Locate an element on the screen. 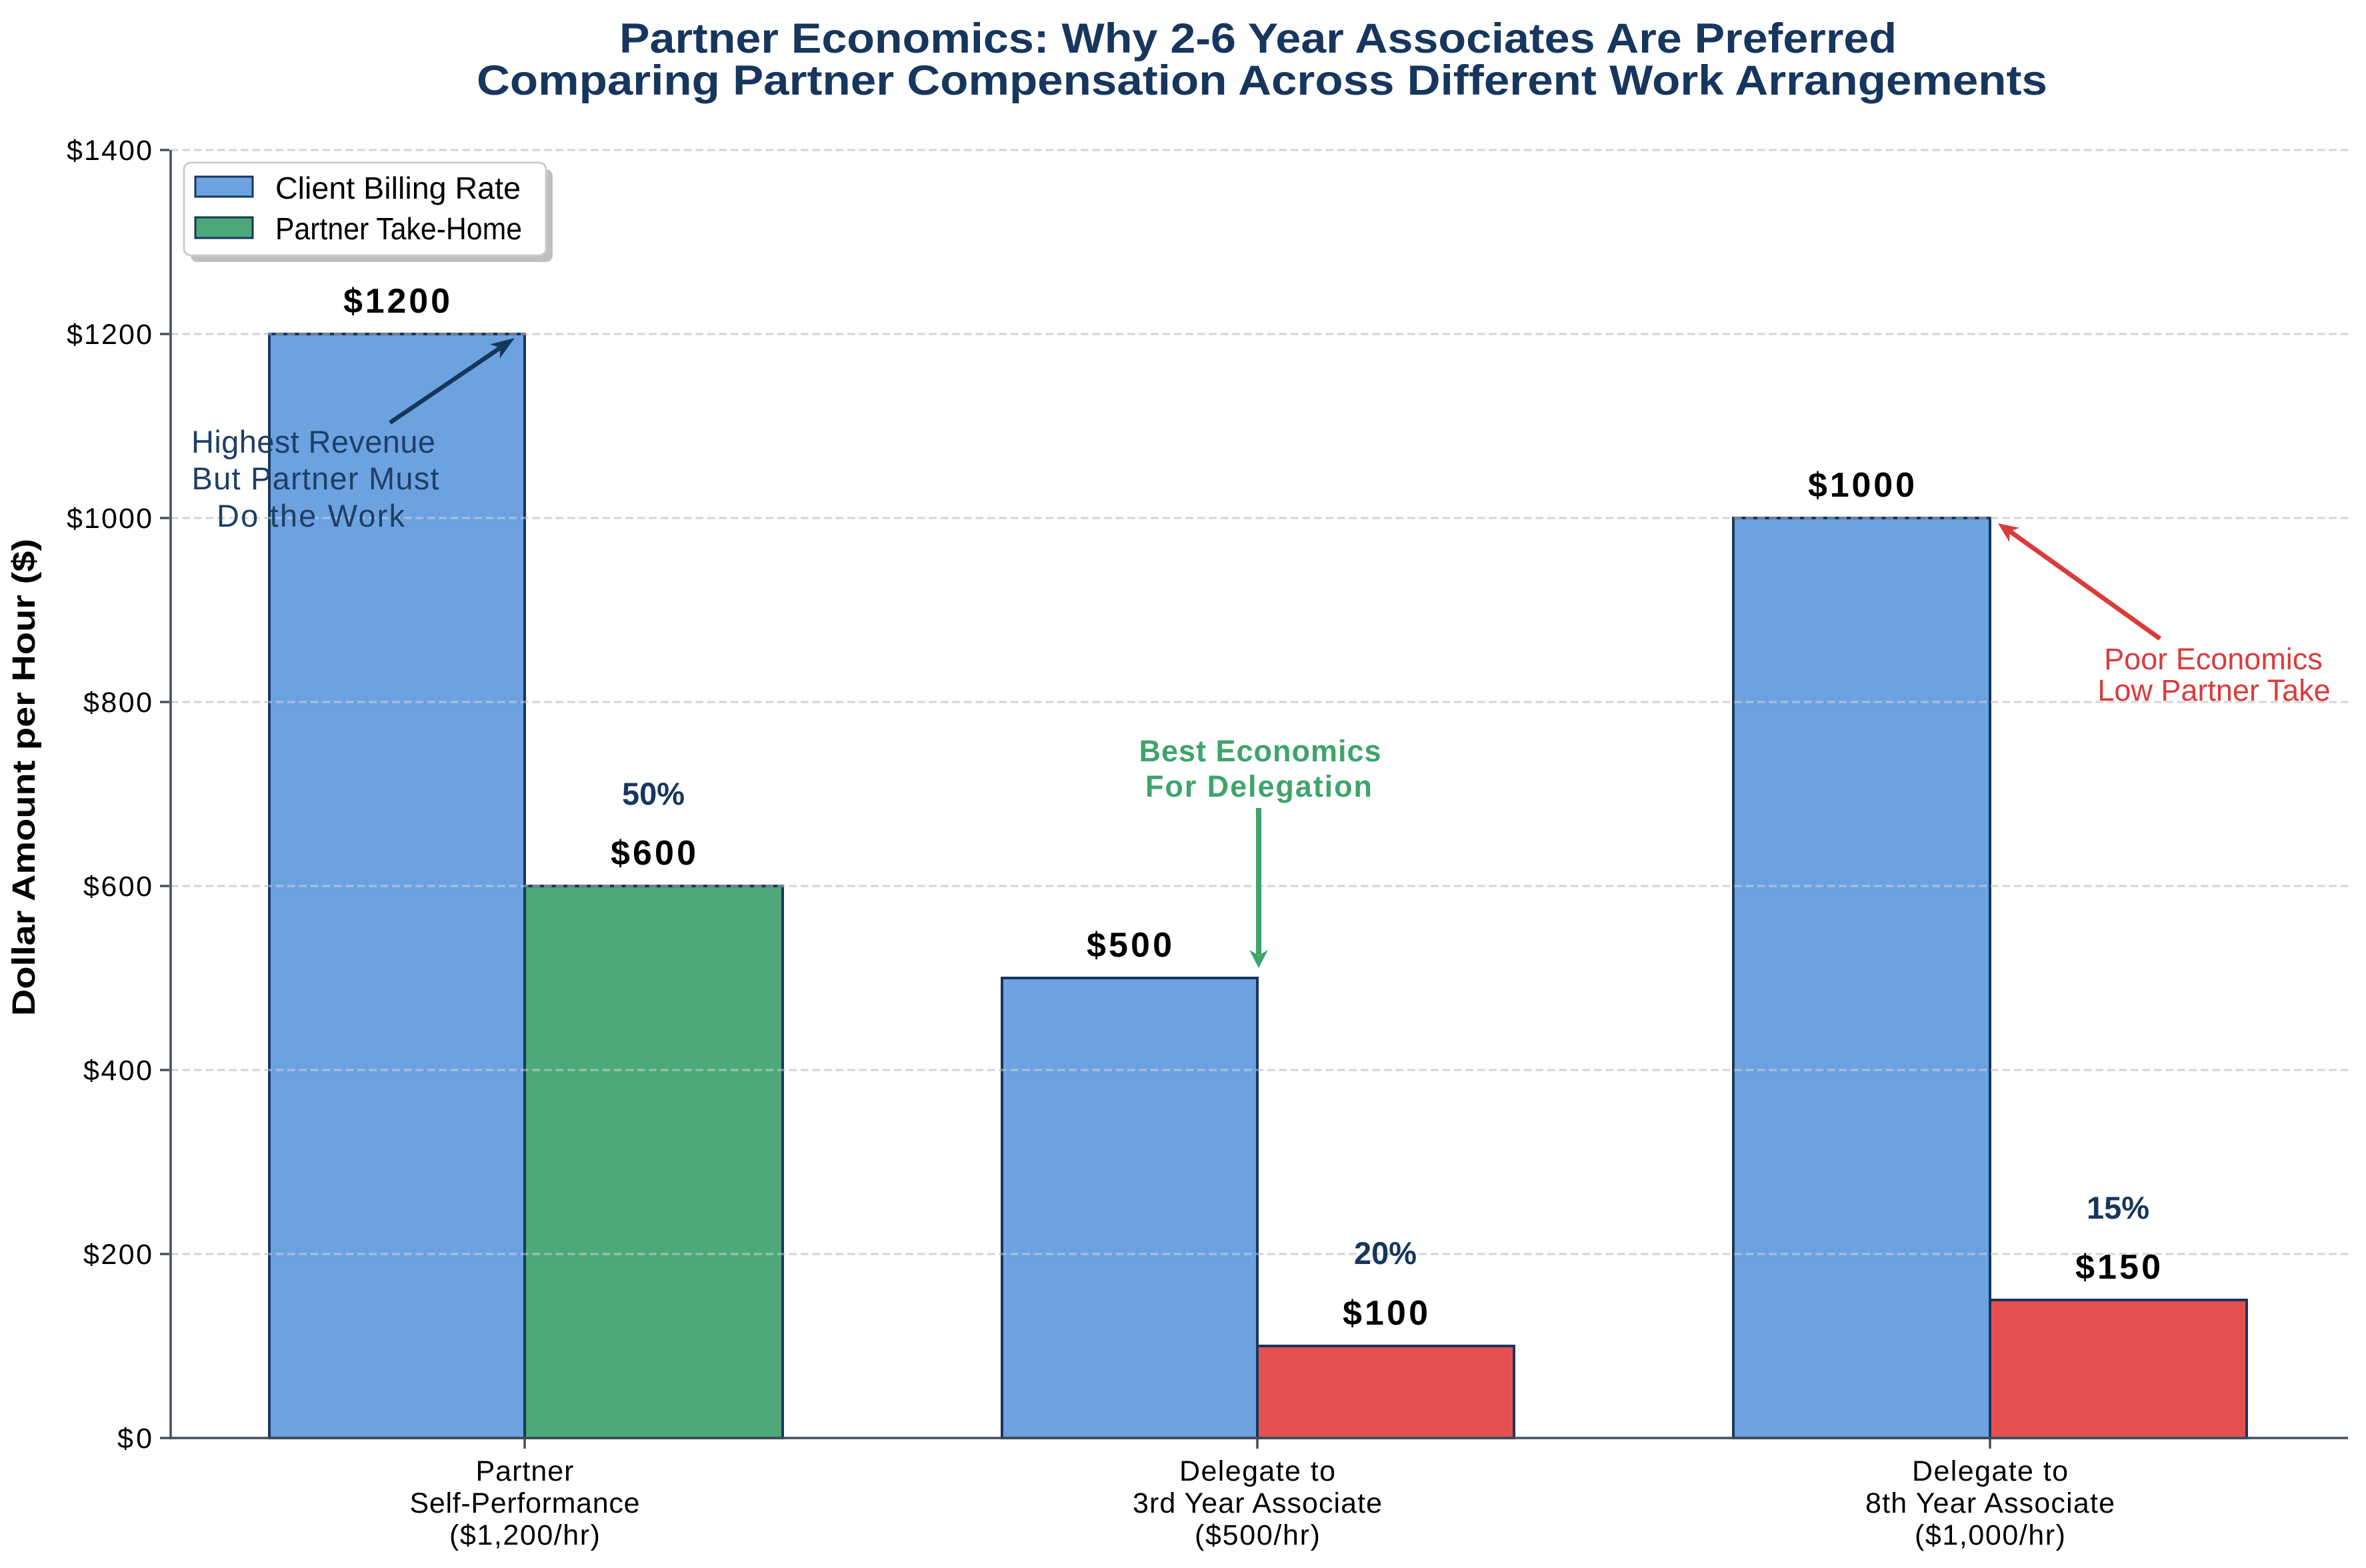  svg-text: Partner is located at coordinates (525, 1471).